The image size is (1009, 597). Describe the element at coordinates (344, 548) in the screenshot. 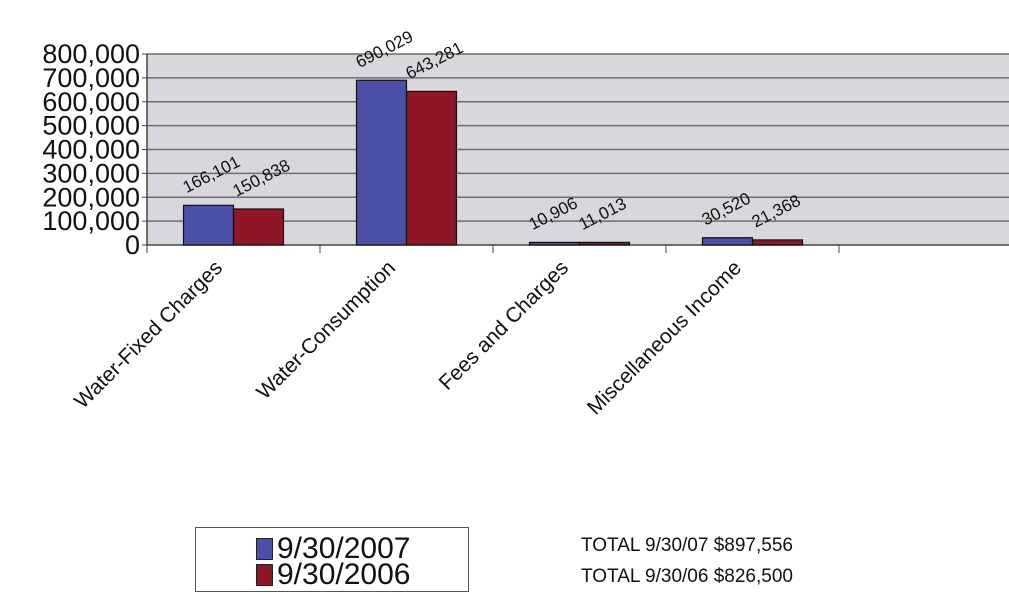

I see `legend-label-2007: 9/30/2007` at that location.